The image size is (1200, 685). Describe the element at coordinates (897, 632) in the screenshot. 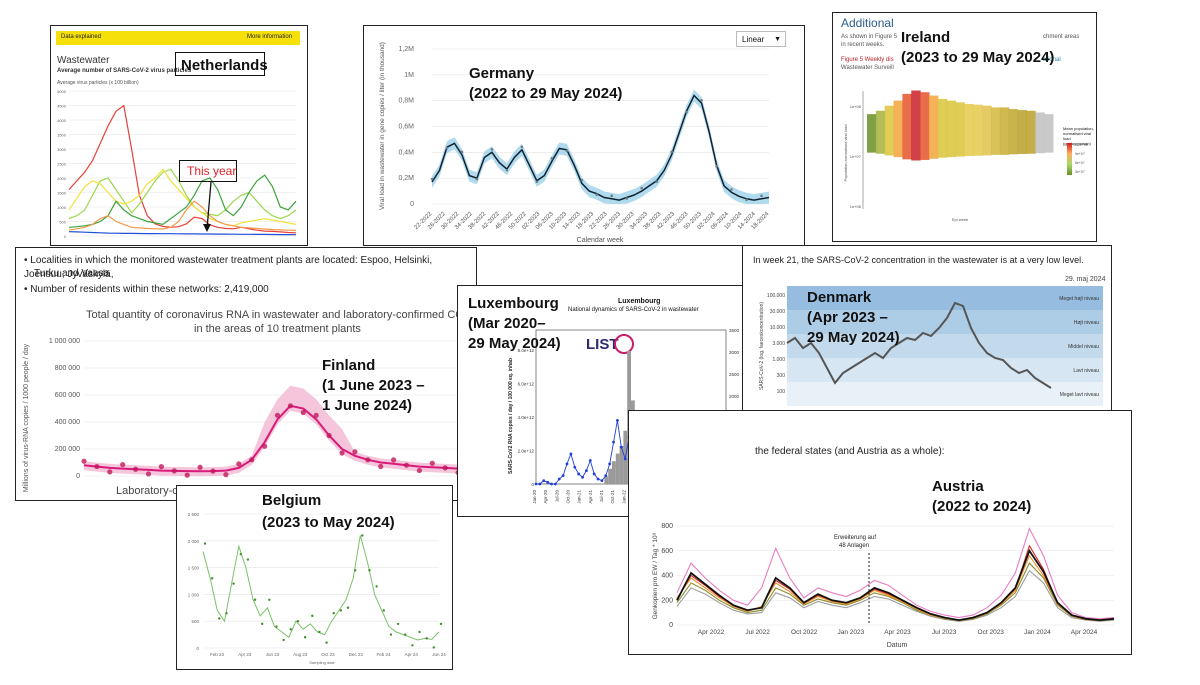

I see `at-xtick: Apr 2023` at that location.